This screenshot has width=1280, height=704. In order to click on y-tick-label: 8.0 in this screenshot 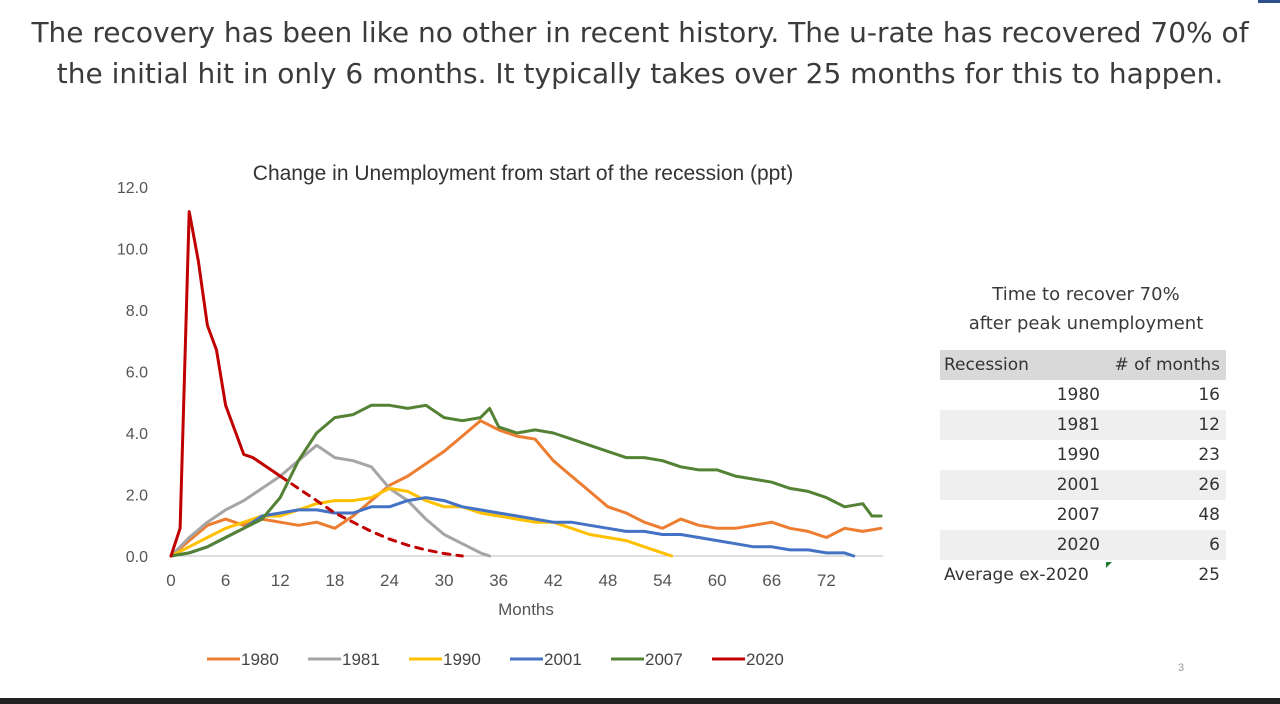, I will do `click(137, 311)`.